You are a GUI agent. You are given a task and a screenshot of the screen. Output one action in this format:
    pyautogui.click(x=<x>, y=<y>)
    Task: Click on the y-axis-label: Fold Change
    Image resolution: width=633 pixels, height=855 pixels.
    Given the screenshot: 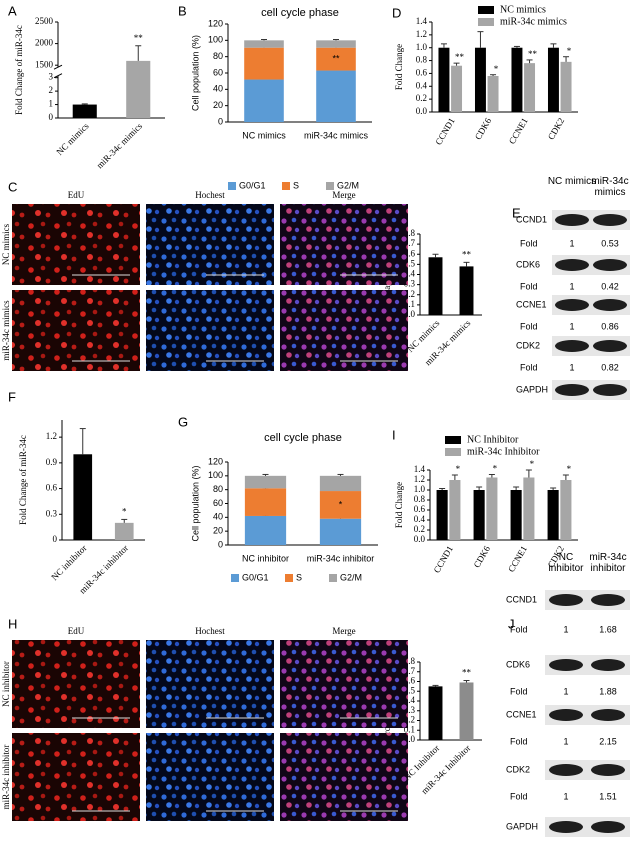 What is the action you would take?
    pyautogui.click(x=399, y=67)
    